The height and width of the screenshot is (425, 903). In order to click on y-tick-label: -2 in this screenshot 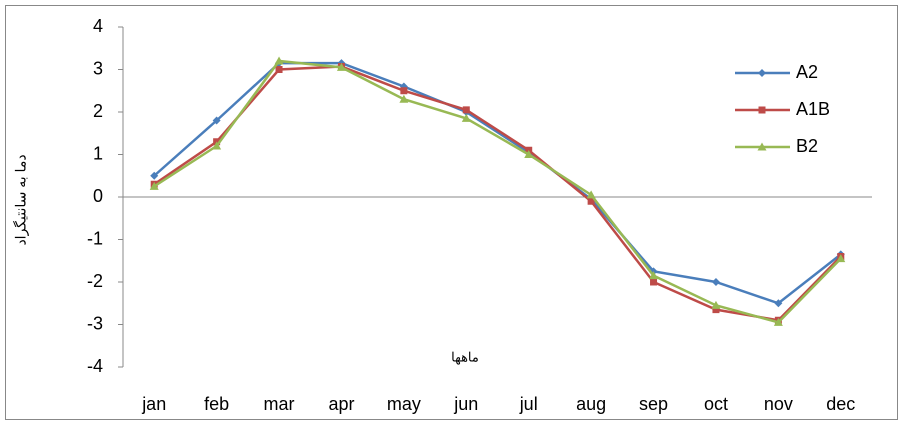, I will do `click(95, 281)`.